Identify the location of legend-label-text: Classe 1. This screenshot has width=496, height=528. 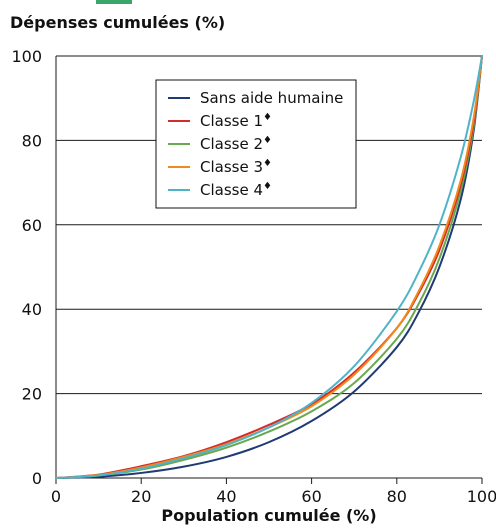
(231, 121).